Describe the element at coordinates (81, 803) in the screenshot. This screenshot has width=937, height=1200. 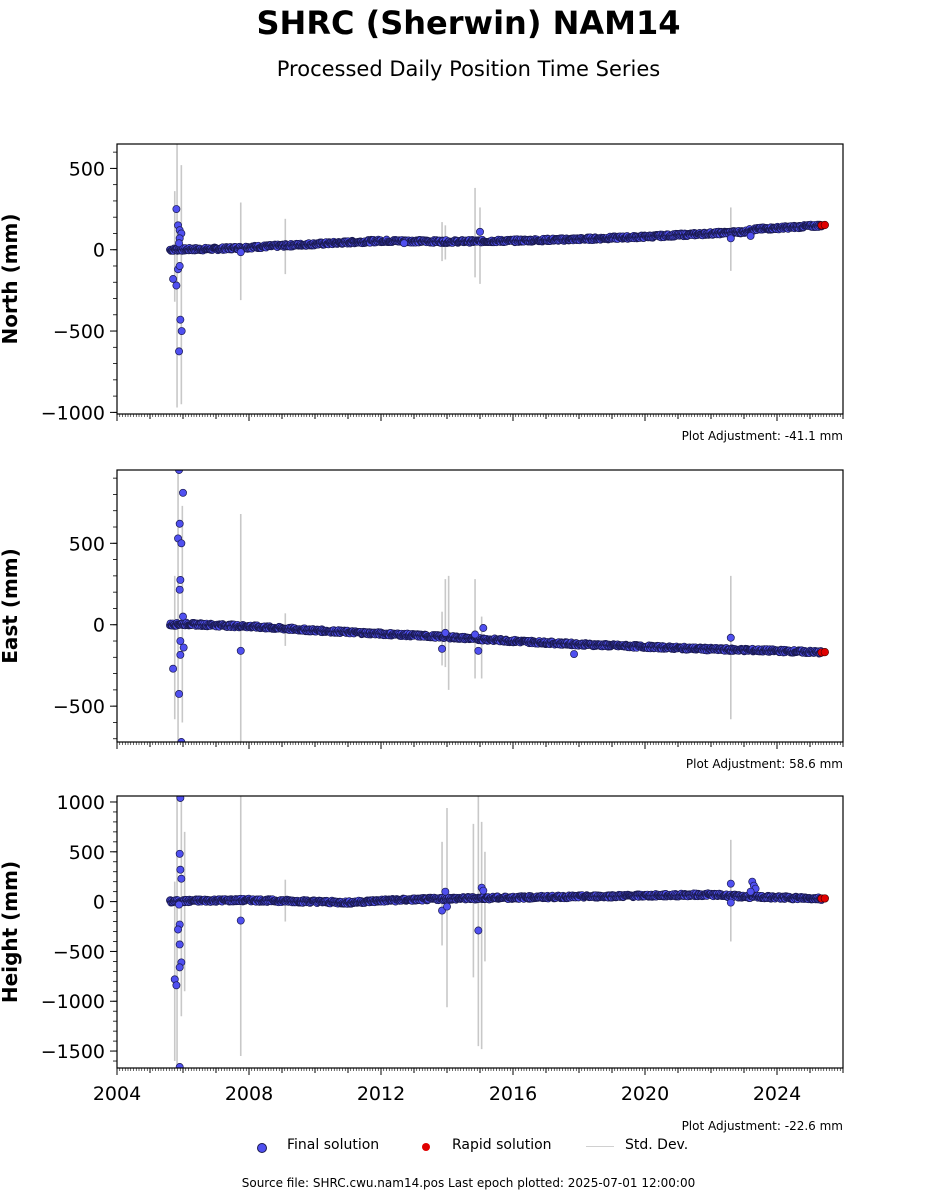
I see `y-tick-label: 1000` at that location.